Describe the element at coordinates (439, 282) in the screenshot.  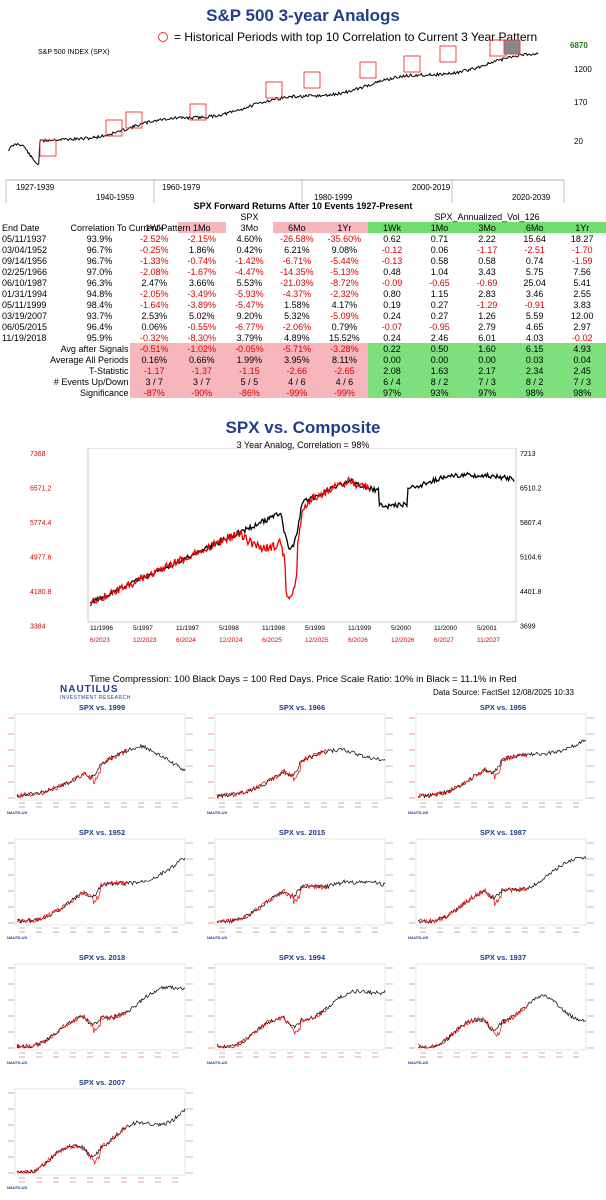
I see `table-cell: -0.65` at that location.